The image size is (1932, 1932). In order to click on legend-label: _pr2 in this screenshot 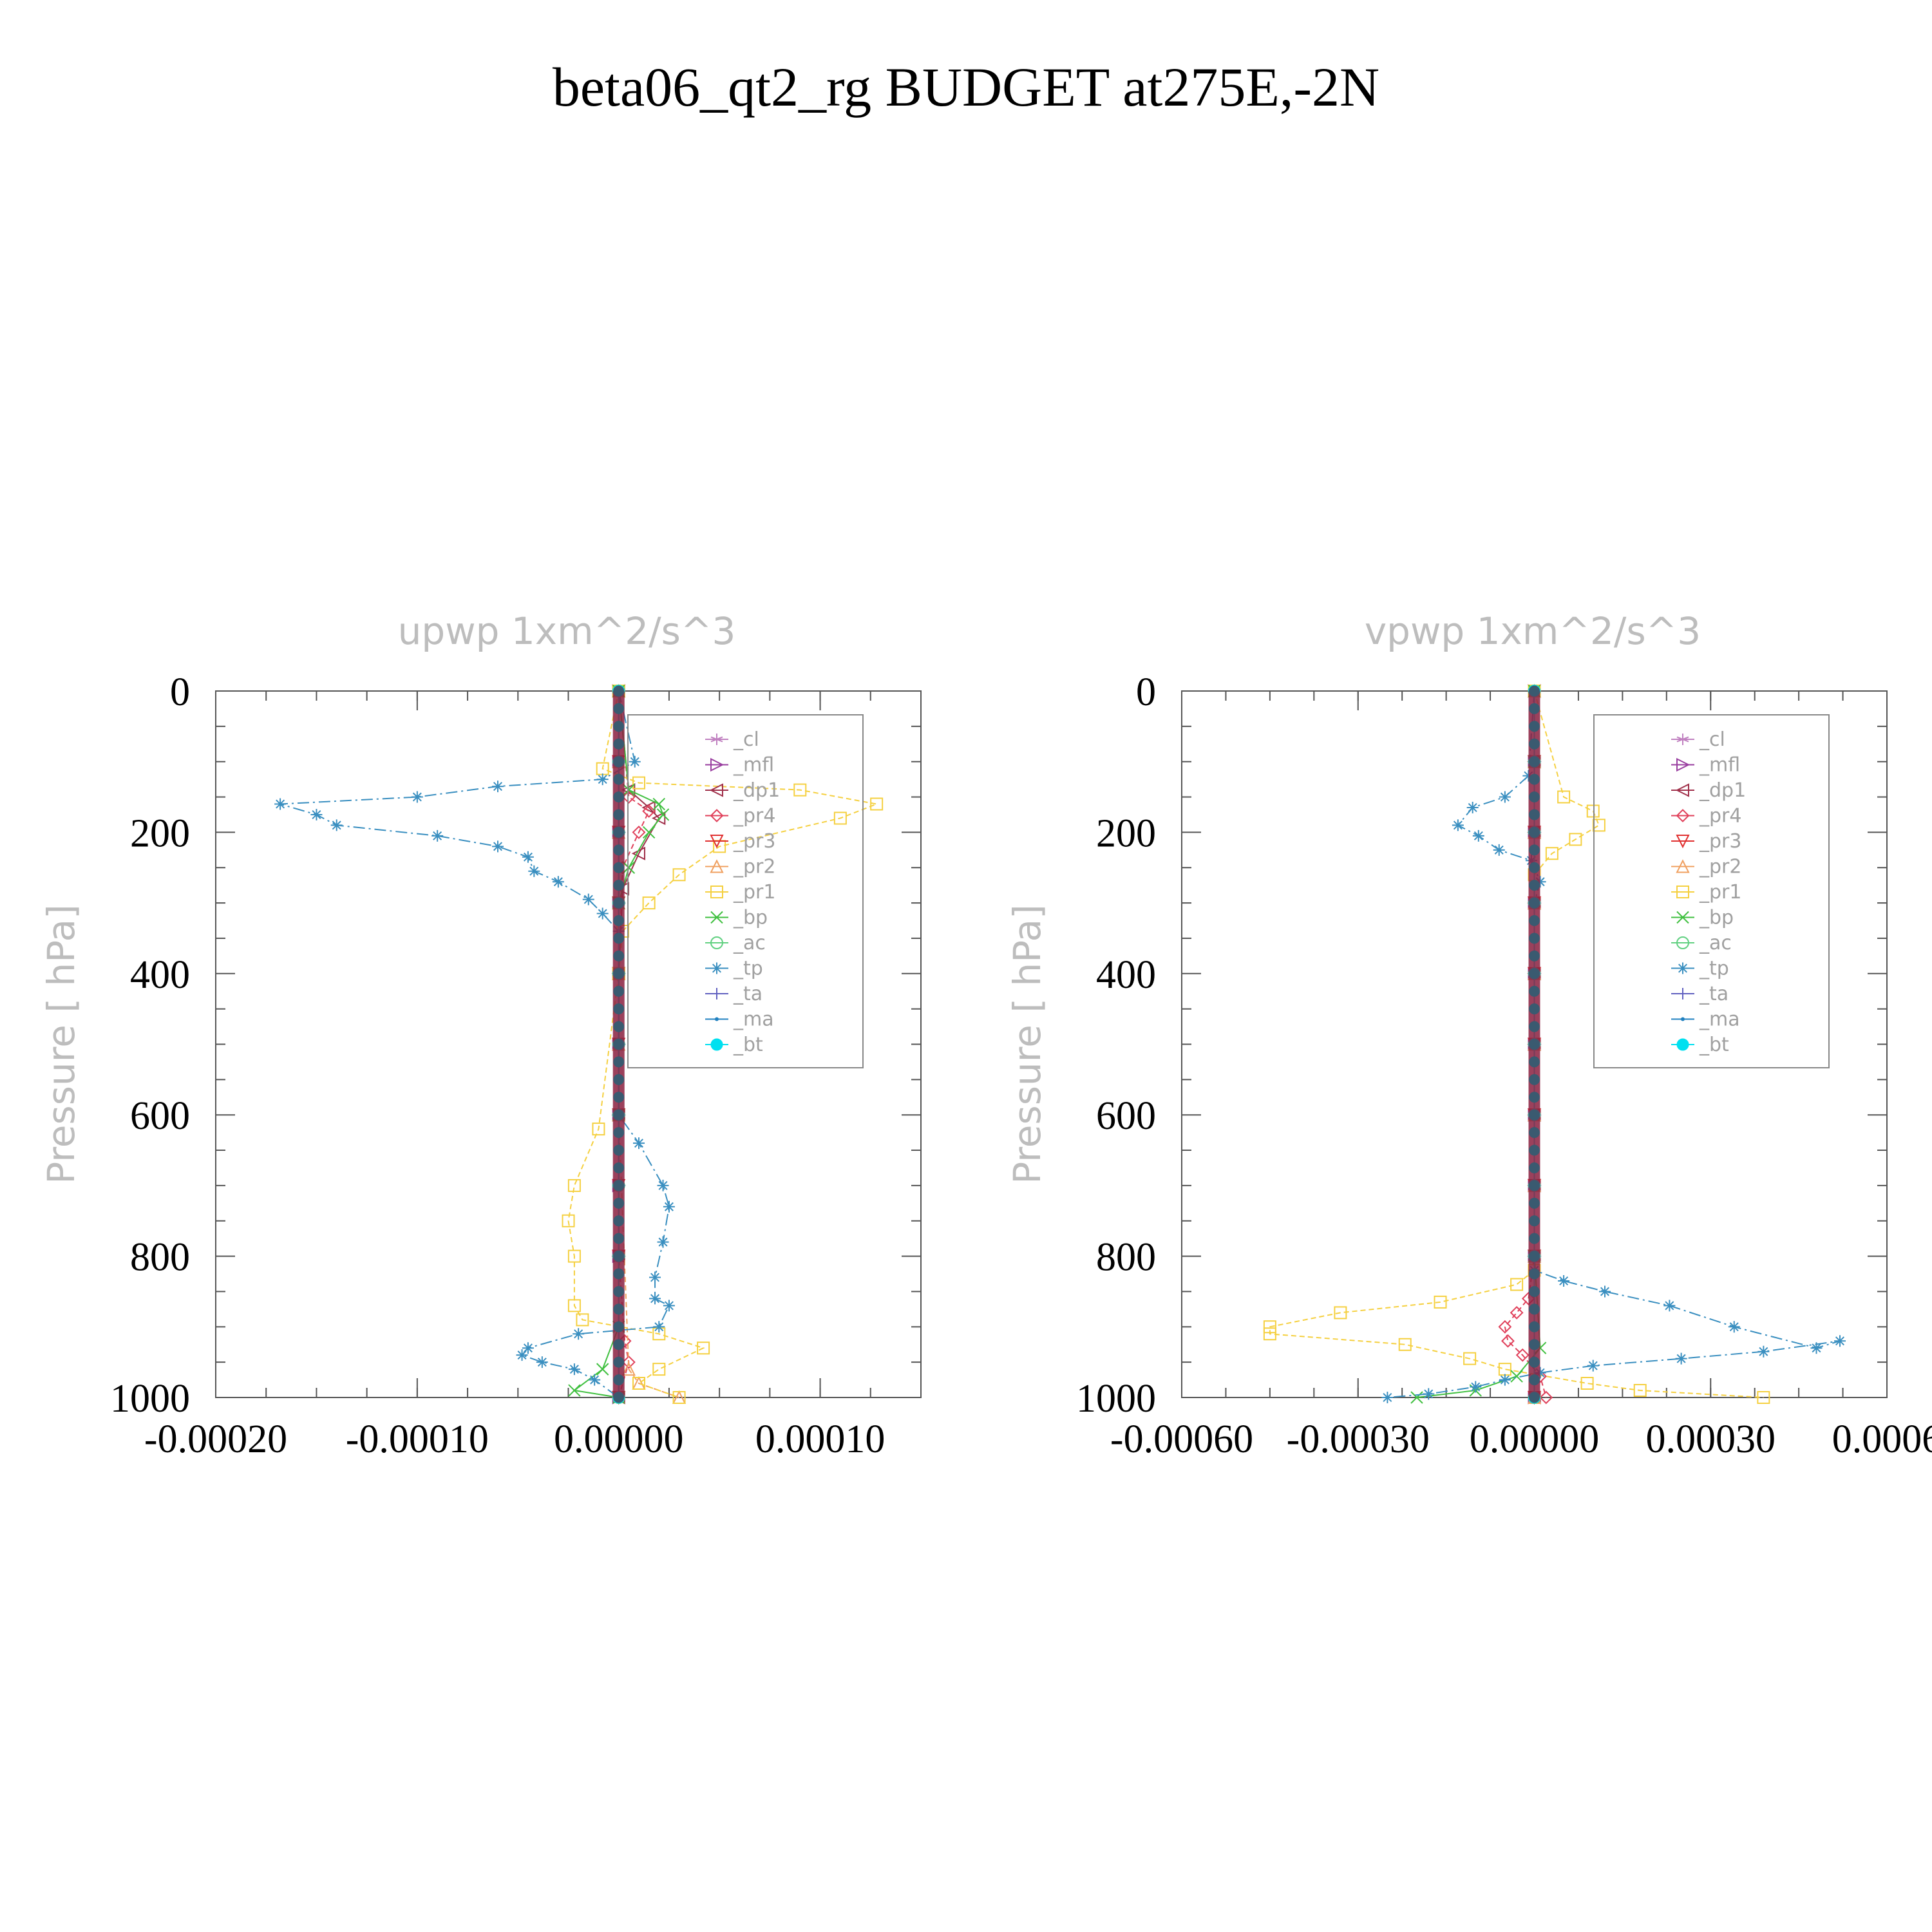, I will do `click(1720, 867)`.